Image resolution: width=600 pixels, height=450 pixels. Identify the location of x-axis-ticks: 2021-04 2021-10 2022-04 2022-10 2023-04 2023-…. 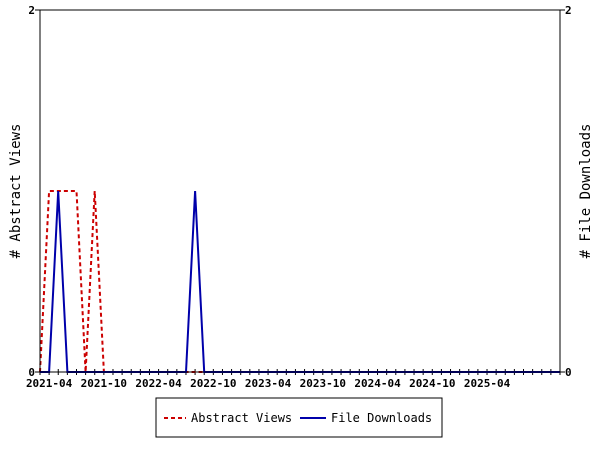
(293, 379).